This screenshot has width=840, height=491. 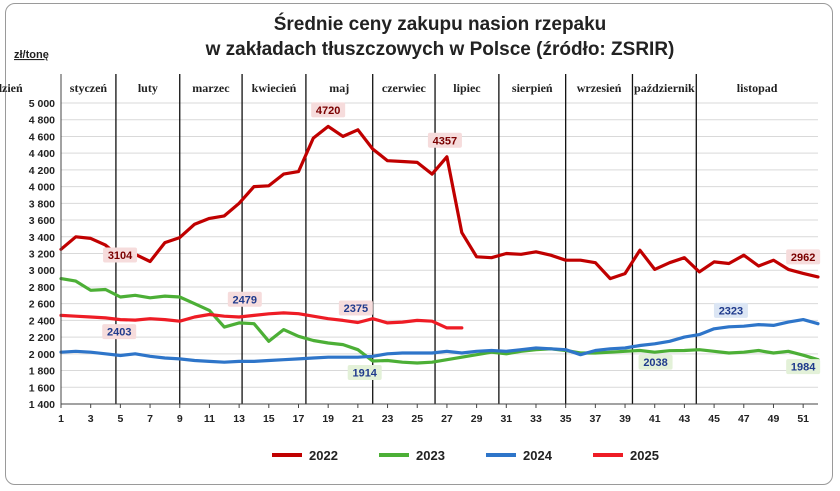 I want to click on month-label: grudzień, so click(x=11, y=88).